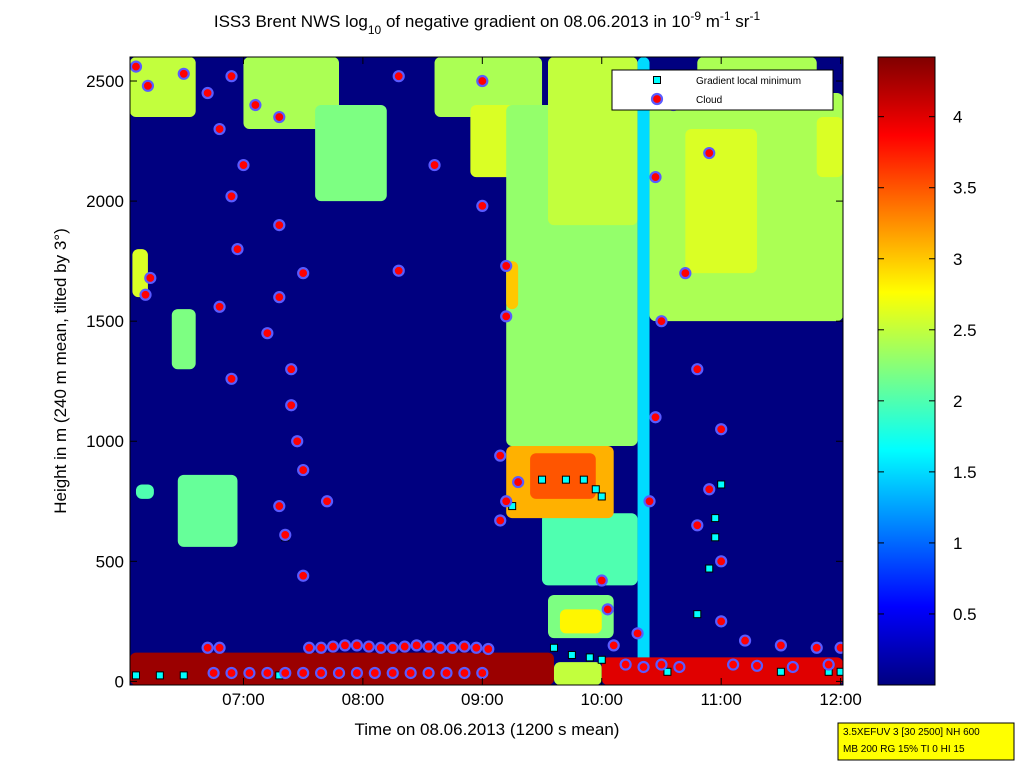  What do you see at coordinates (965, 330) in the screenshot?
I see `colorbar-tick-label: 2.5` at bounding box center [965, 330].